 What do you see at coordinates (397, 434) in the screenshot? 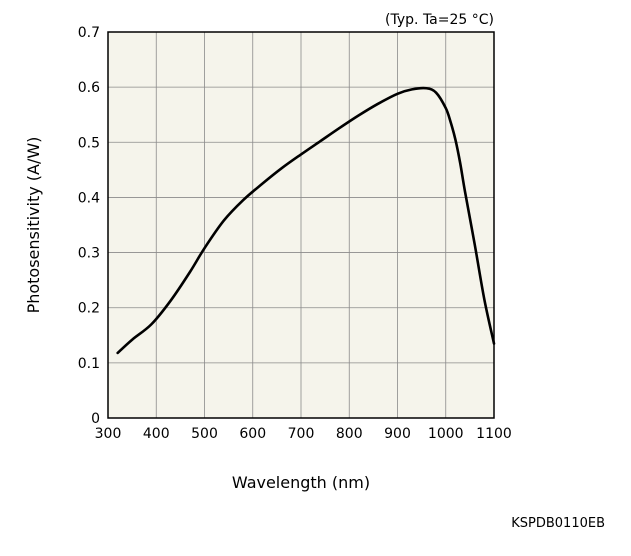
I see `x-tick-label: 900` at bounding box center [397, 434].